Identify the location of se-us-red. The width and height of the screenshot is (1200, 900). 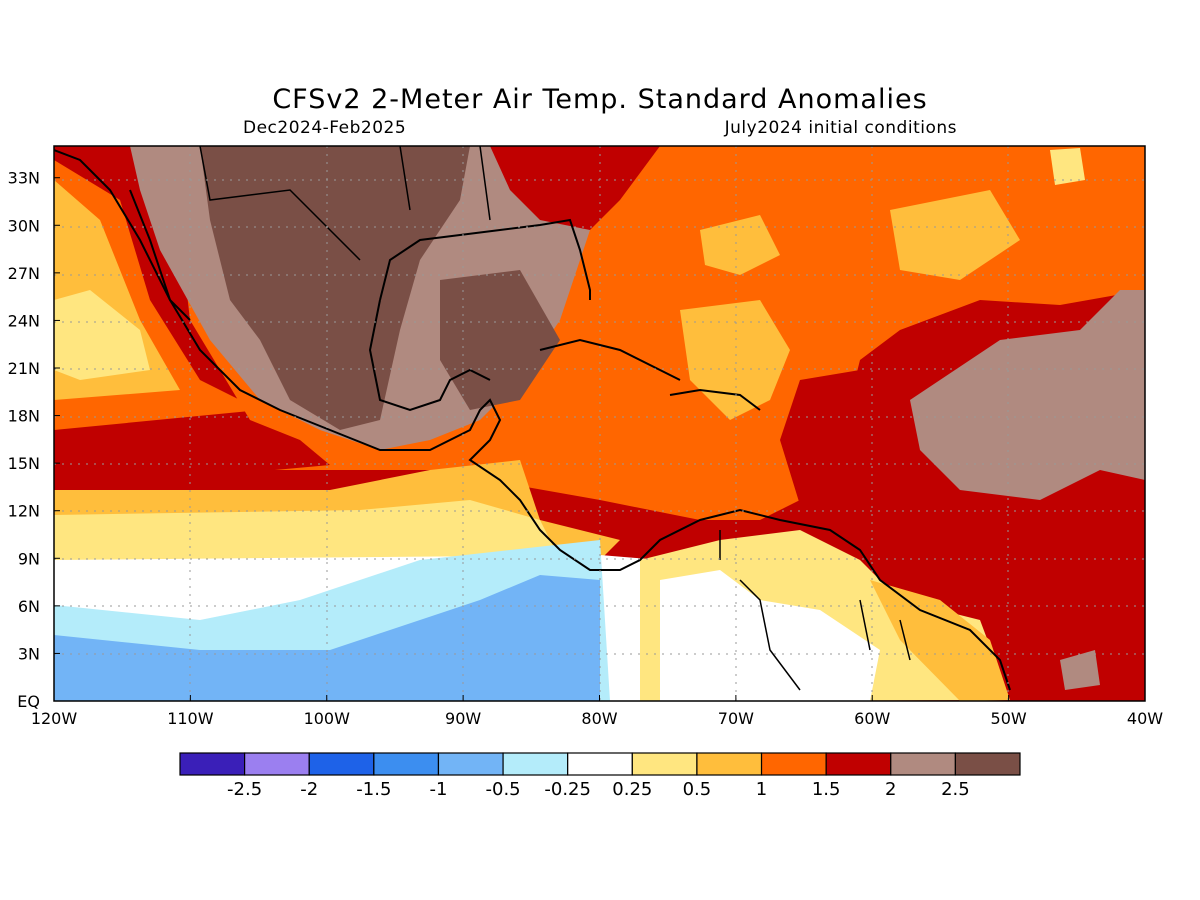
(575, 188).